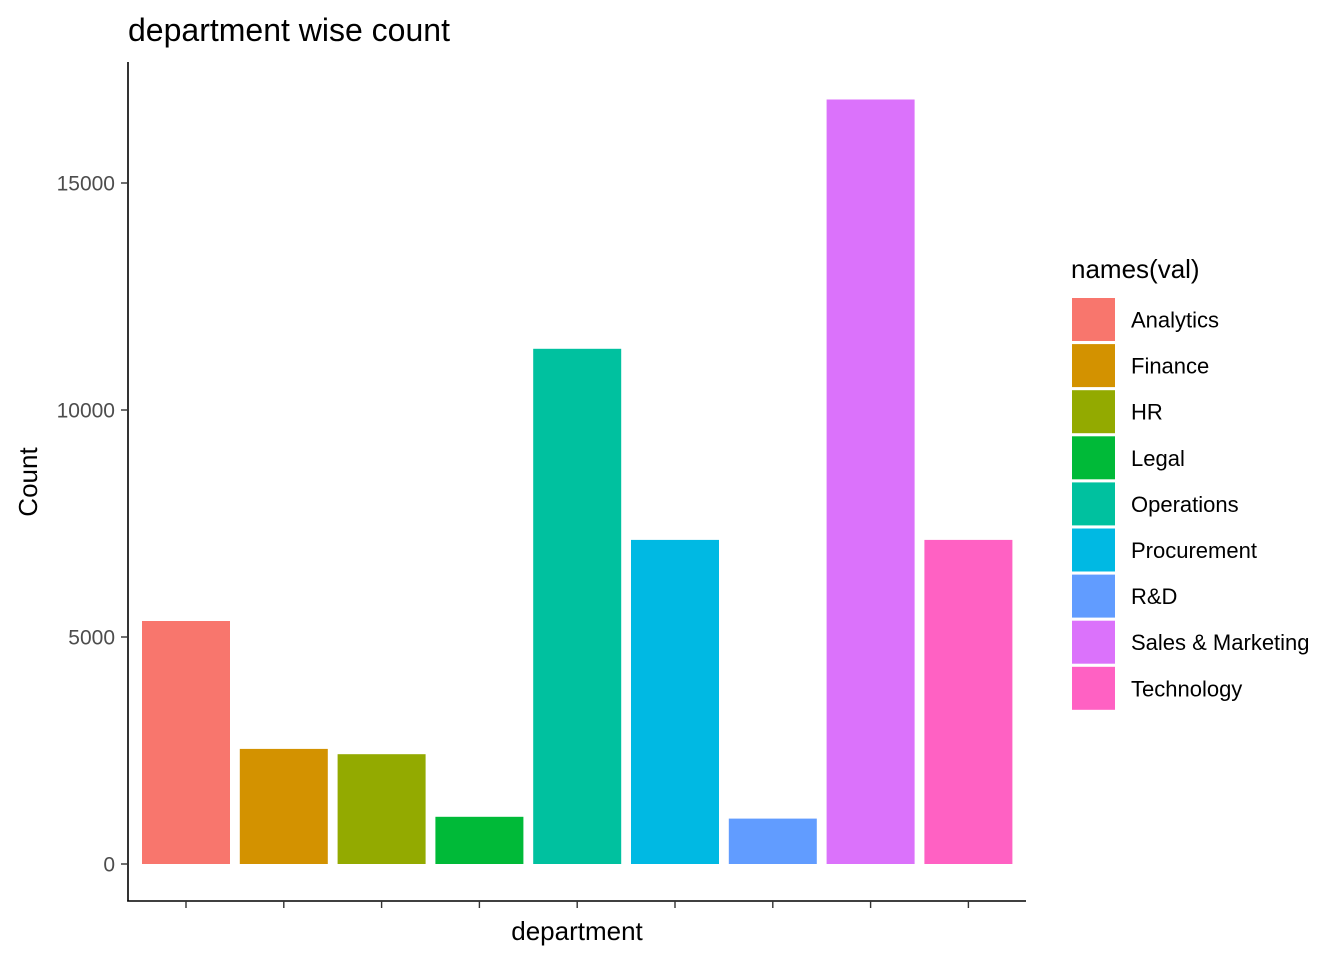 Image resolution: width=1344 pixels, height=960 pixels. I want to click on bar-sales-marketing, so click(870, 481).